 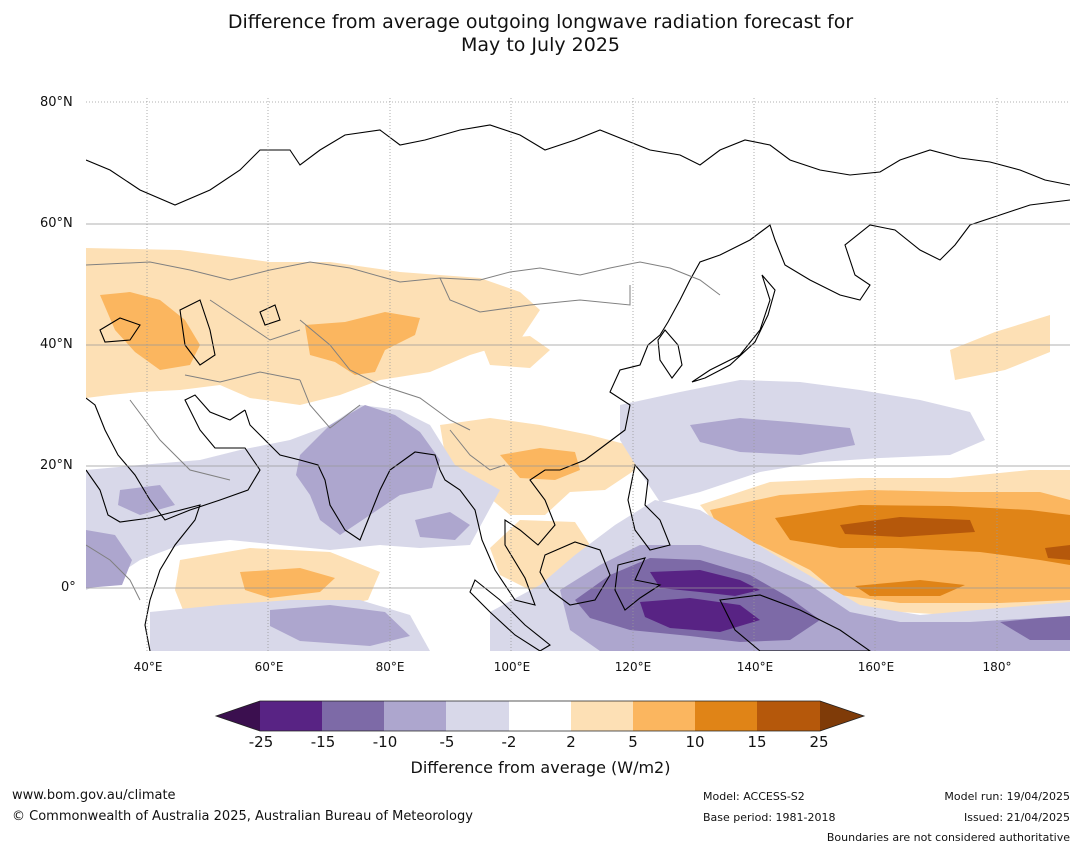 What do you see at coordinates (1057, 552) in the screenshot?
I see `anomaly-very-strong-pacific-east` at bounding box center [1057, 552].